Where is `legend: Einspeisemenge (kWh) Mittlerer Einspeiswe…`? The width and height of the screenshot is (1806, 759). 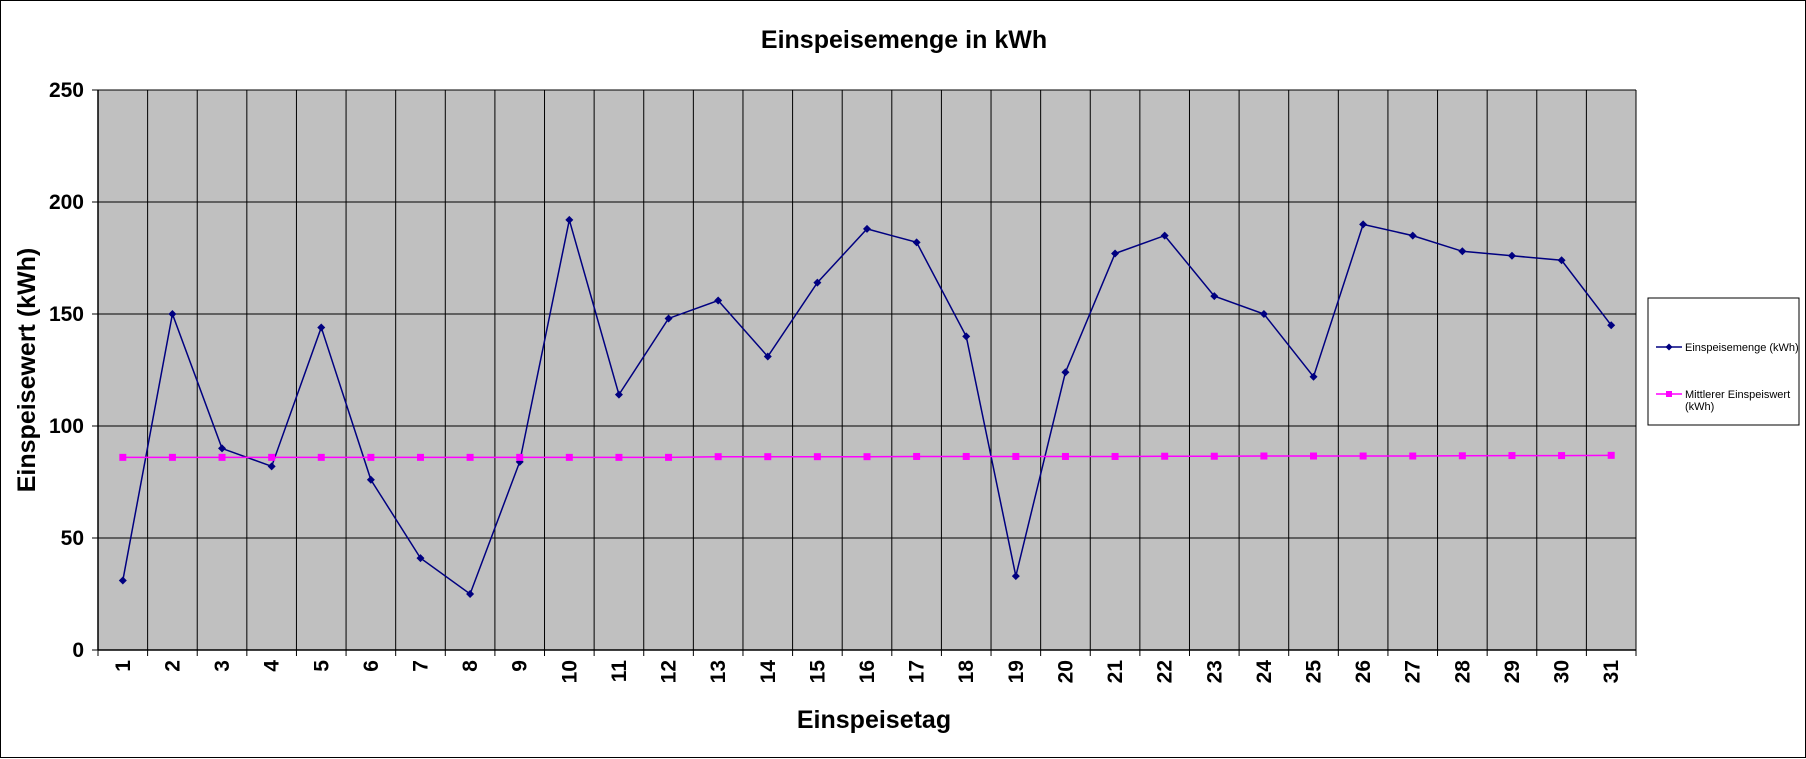
legend: Einspeisemenge (kWh) Mittlerer Einspeiswe… is located at coordinates (1723, 361).